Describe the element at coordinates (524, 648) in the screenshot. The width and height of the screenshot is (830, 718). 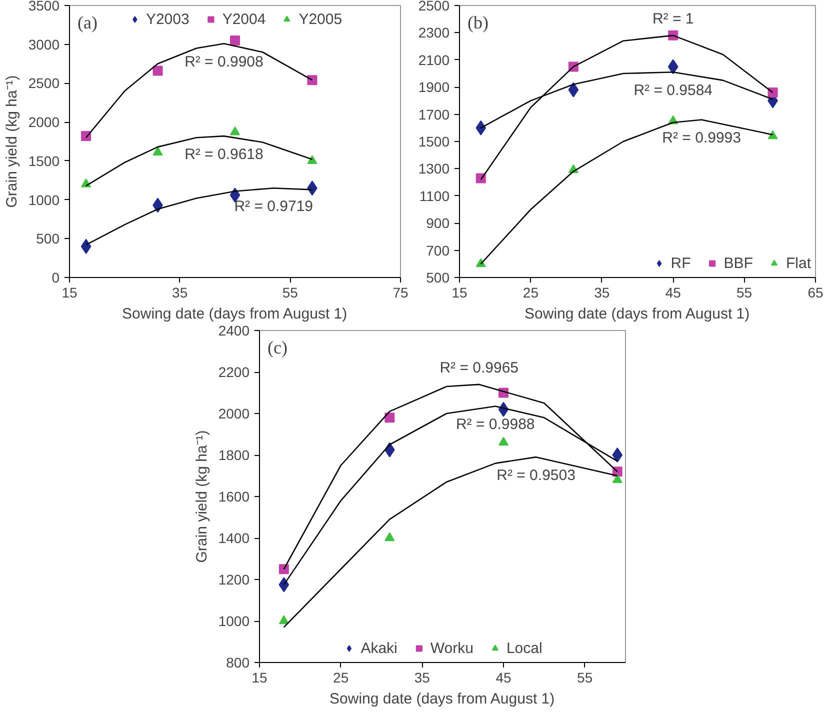
I see `legend-label: Local` at that location.